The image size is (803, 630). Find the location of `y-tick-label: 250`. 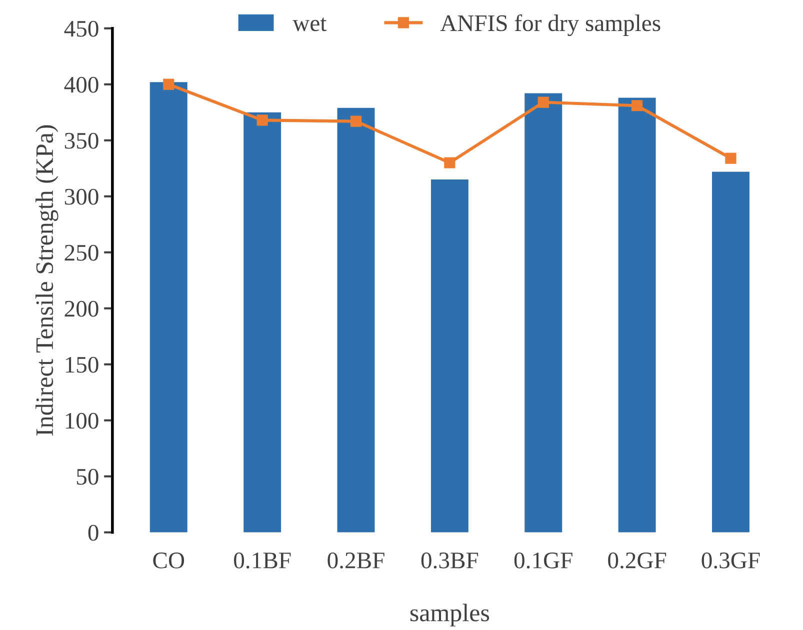

y-tick-label: 250 is located at coordinates (81, 252).